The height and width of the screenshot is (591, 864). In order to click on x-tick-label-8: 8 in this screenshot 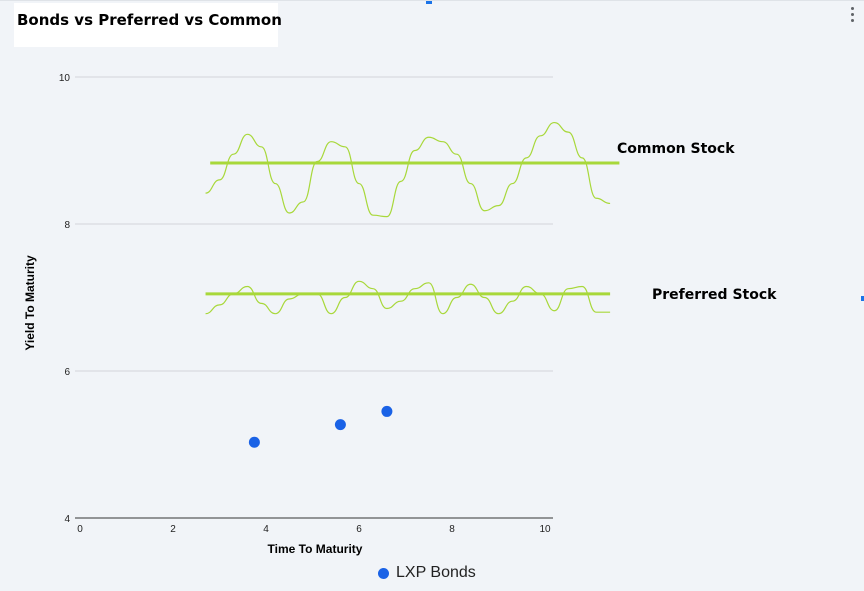, I will do `click(452, 529)`.